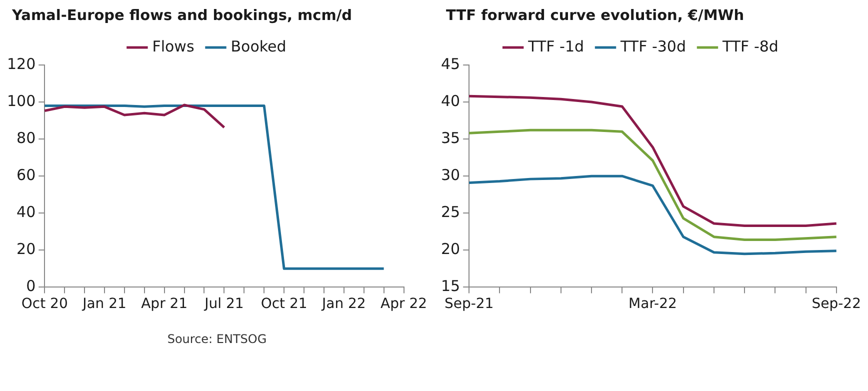 This screenshot has width=868, height=391. Describe the element at coordinates (595, 16) in the screenshot. I see `chart-title: TTF forward curve evolution, €/MWh` at that location.